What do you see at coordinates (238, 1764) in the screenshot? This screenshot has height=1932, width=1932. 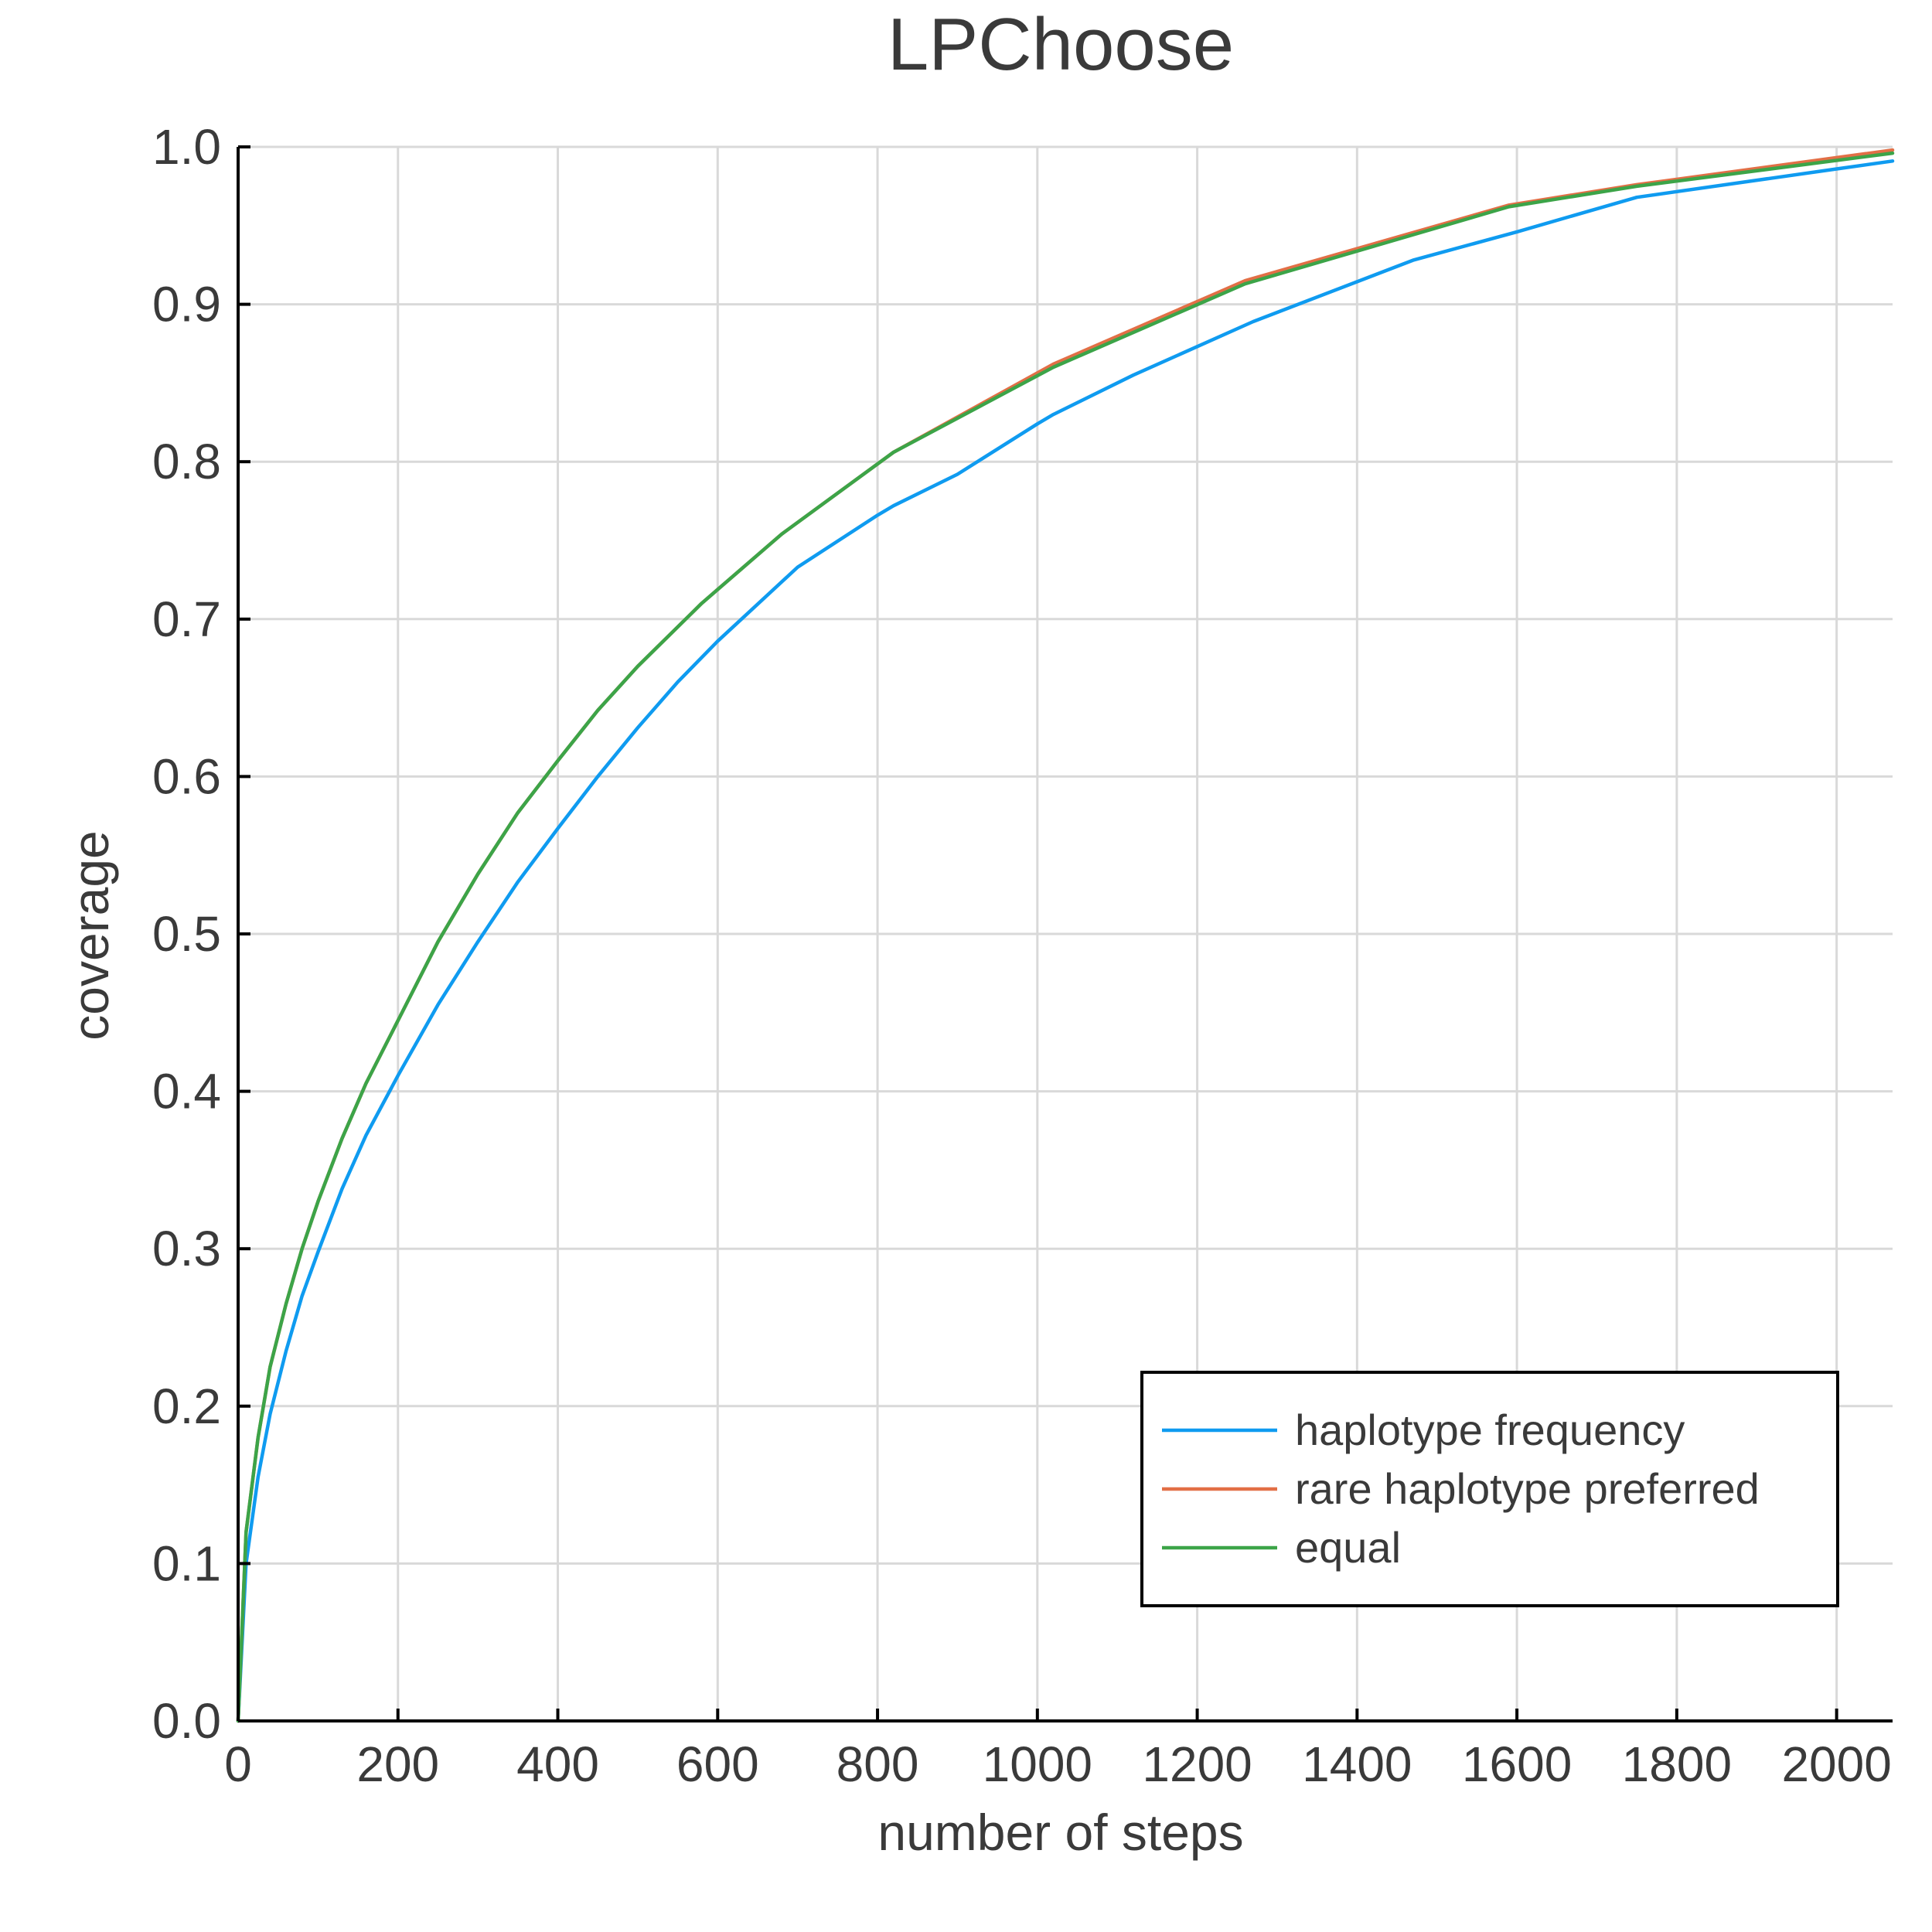 I see `x-tick-label: 0` at bounding box center [238, 1764].